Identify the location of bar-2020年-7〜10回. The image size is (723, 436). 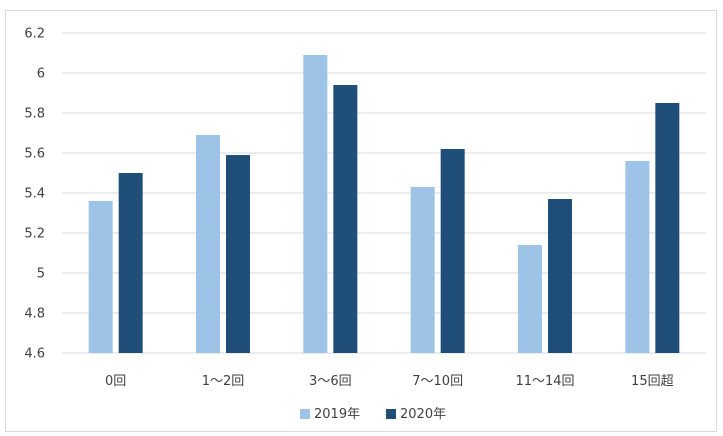
(452, 251).